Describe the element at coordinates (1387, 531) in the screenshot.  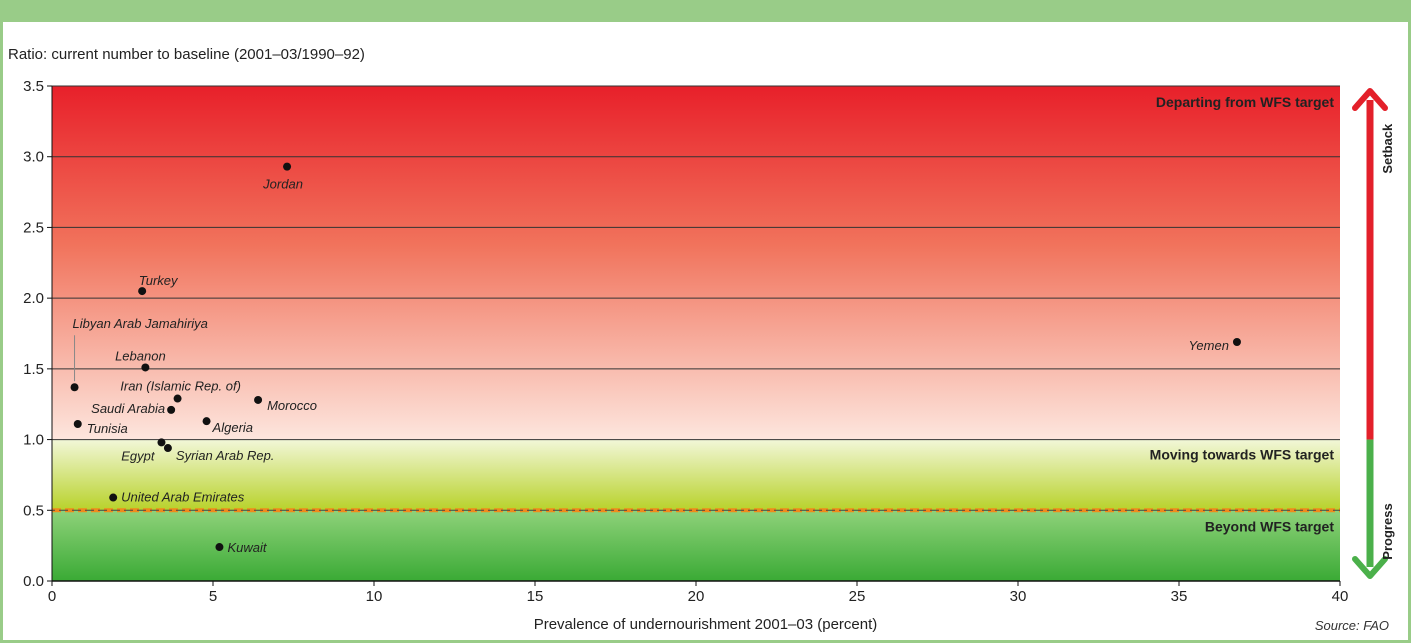
I see `progress-label: Progress` at that location.